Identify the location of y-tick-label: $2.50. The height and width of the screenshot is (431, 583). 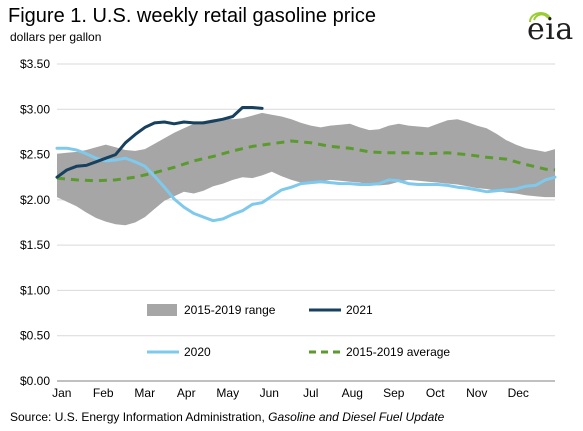
(35, 155).